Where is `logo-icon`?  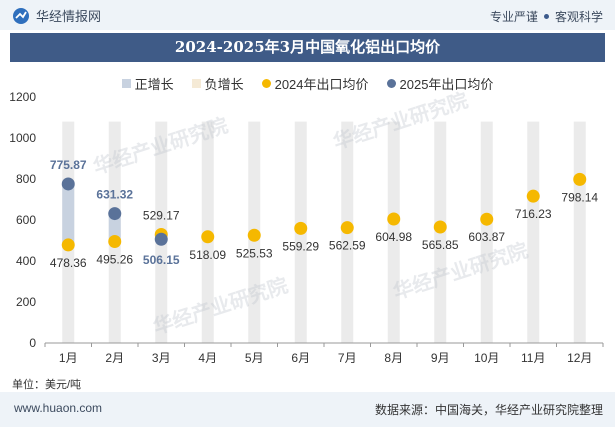
logo-icon is located at coordinates (21, 15).